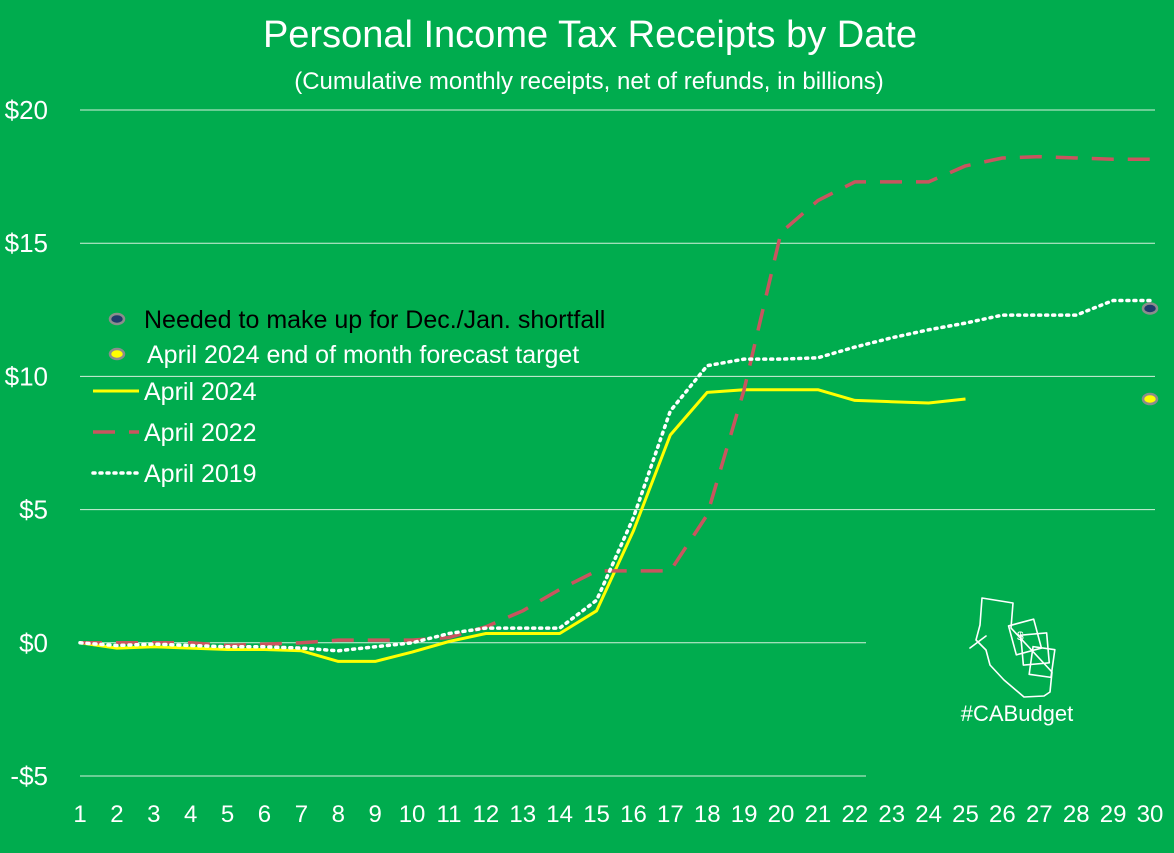 The width and height of the screenshot is (1174, 853). I want to click on x-tick-label: 12, so click(486, 814).